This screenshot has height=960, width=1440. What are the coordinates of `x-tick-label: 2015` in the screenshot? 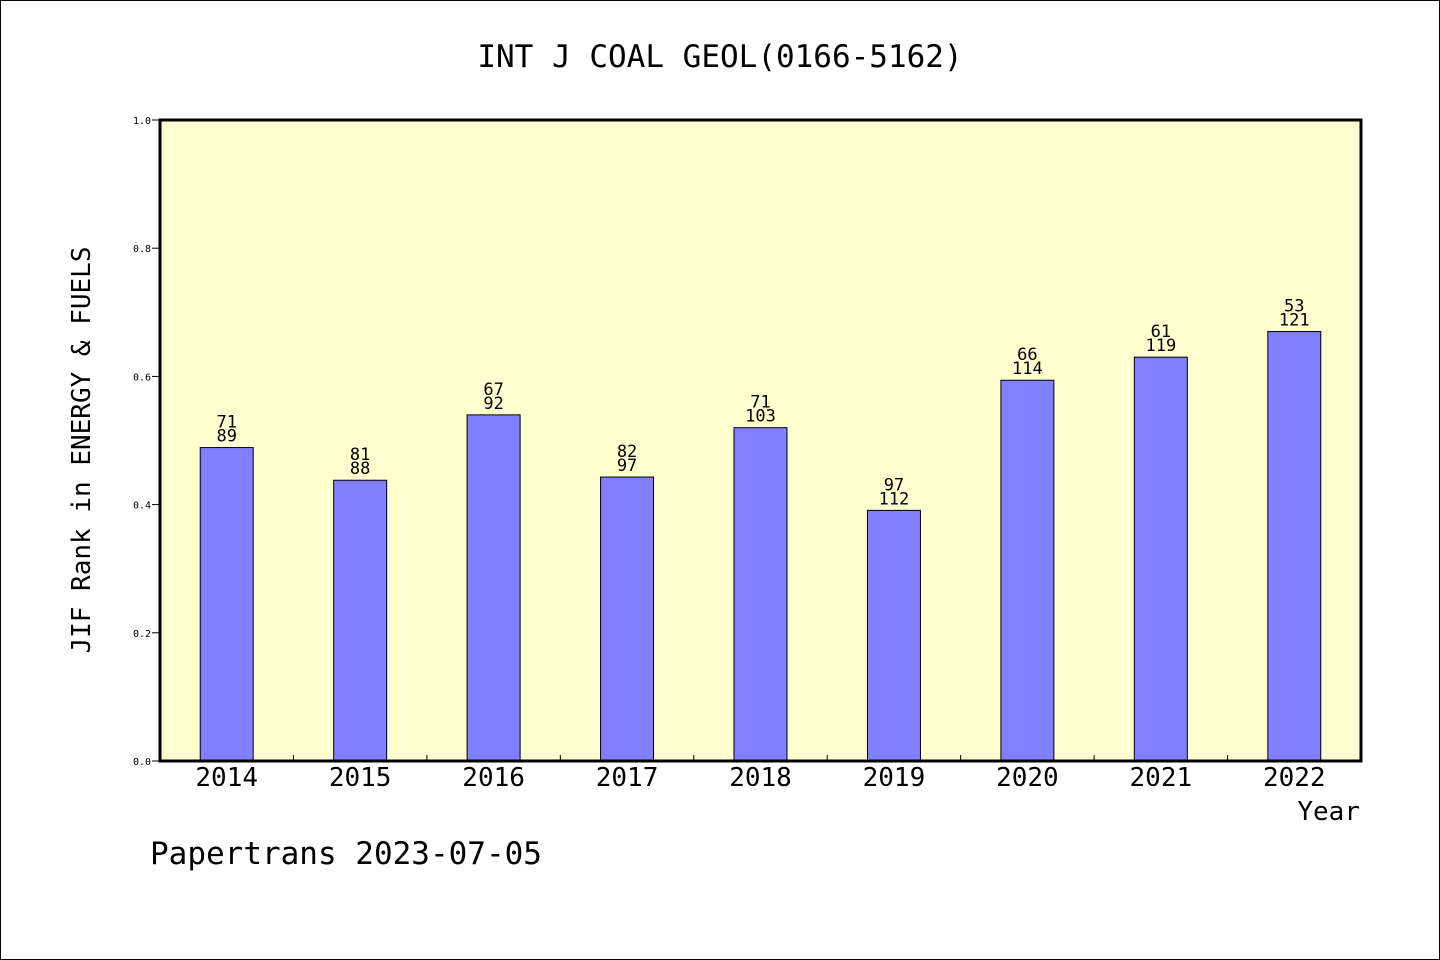 It's located at (360, 778).